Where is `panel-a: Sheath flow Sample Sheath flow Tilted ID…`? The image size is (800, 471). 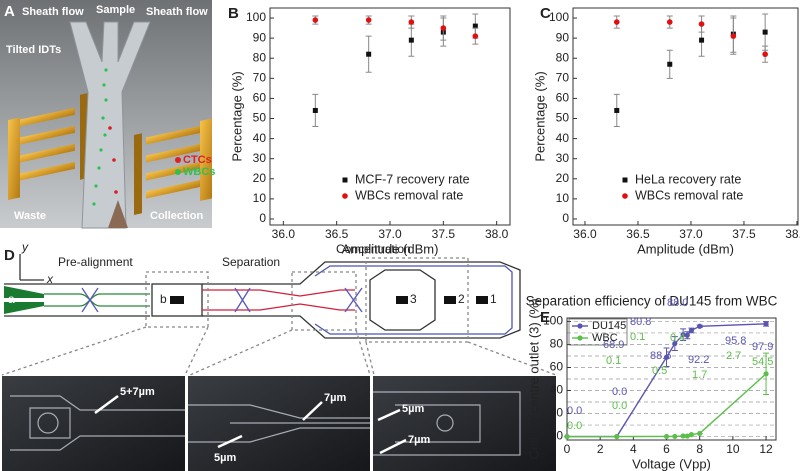 panel-a: Sheath flow Sample Sheath flow Tilted ID… is located at coordinates (107, 114).